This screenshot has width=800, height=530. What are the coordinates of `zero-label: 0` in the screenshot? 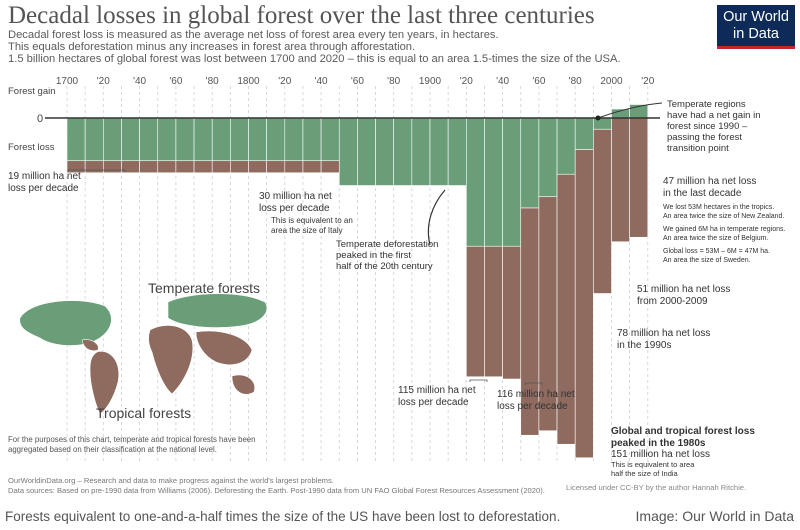 It's located at (40, 119).